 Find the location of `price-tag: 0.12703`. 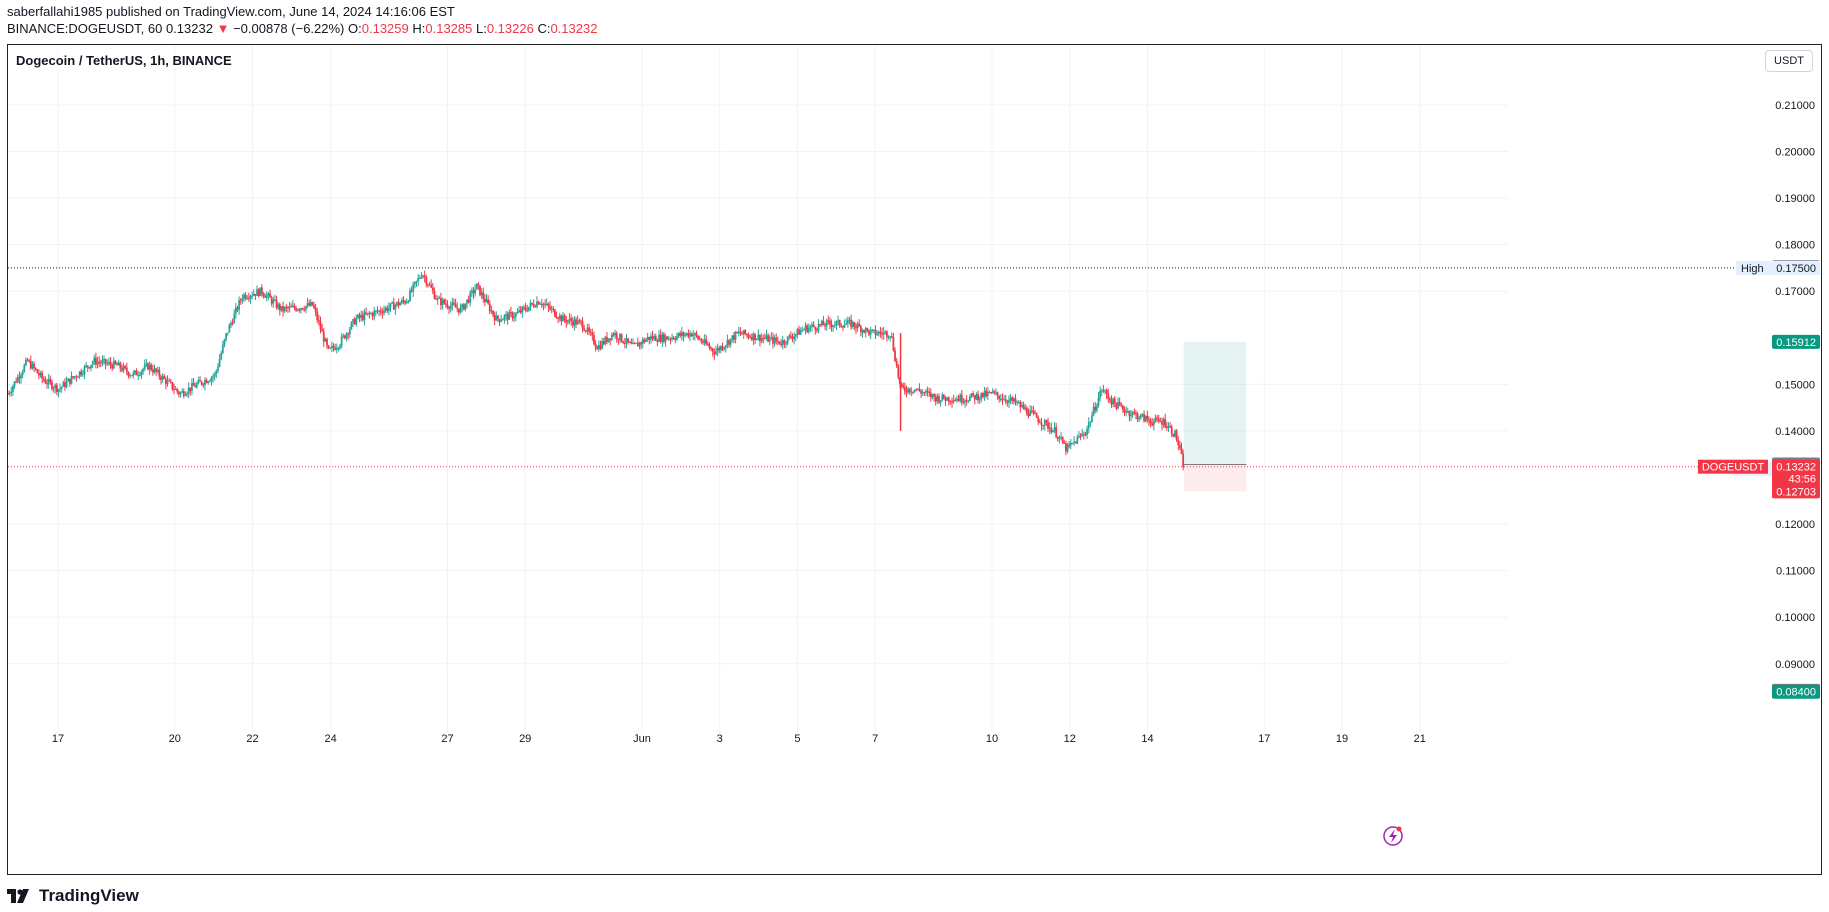

price-tag: 0.12703 is located at coordinates (1796, 492).